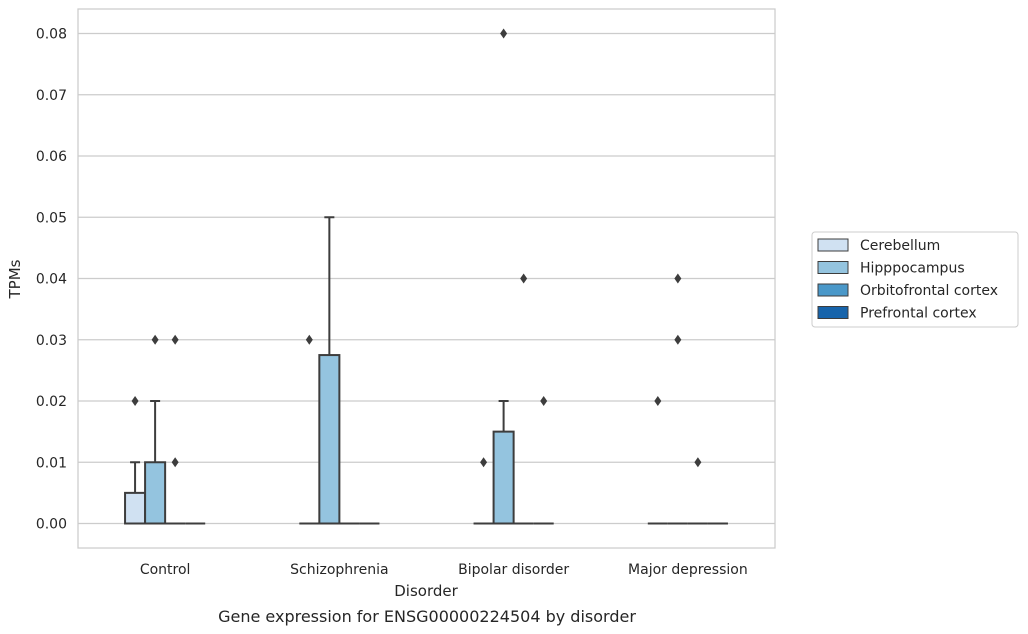 This screenshot has width=1028, height=634. I want to click on x-tick-label: Schizophrenia, so click(339, 570).